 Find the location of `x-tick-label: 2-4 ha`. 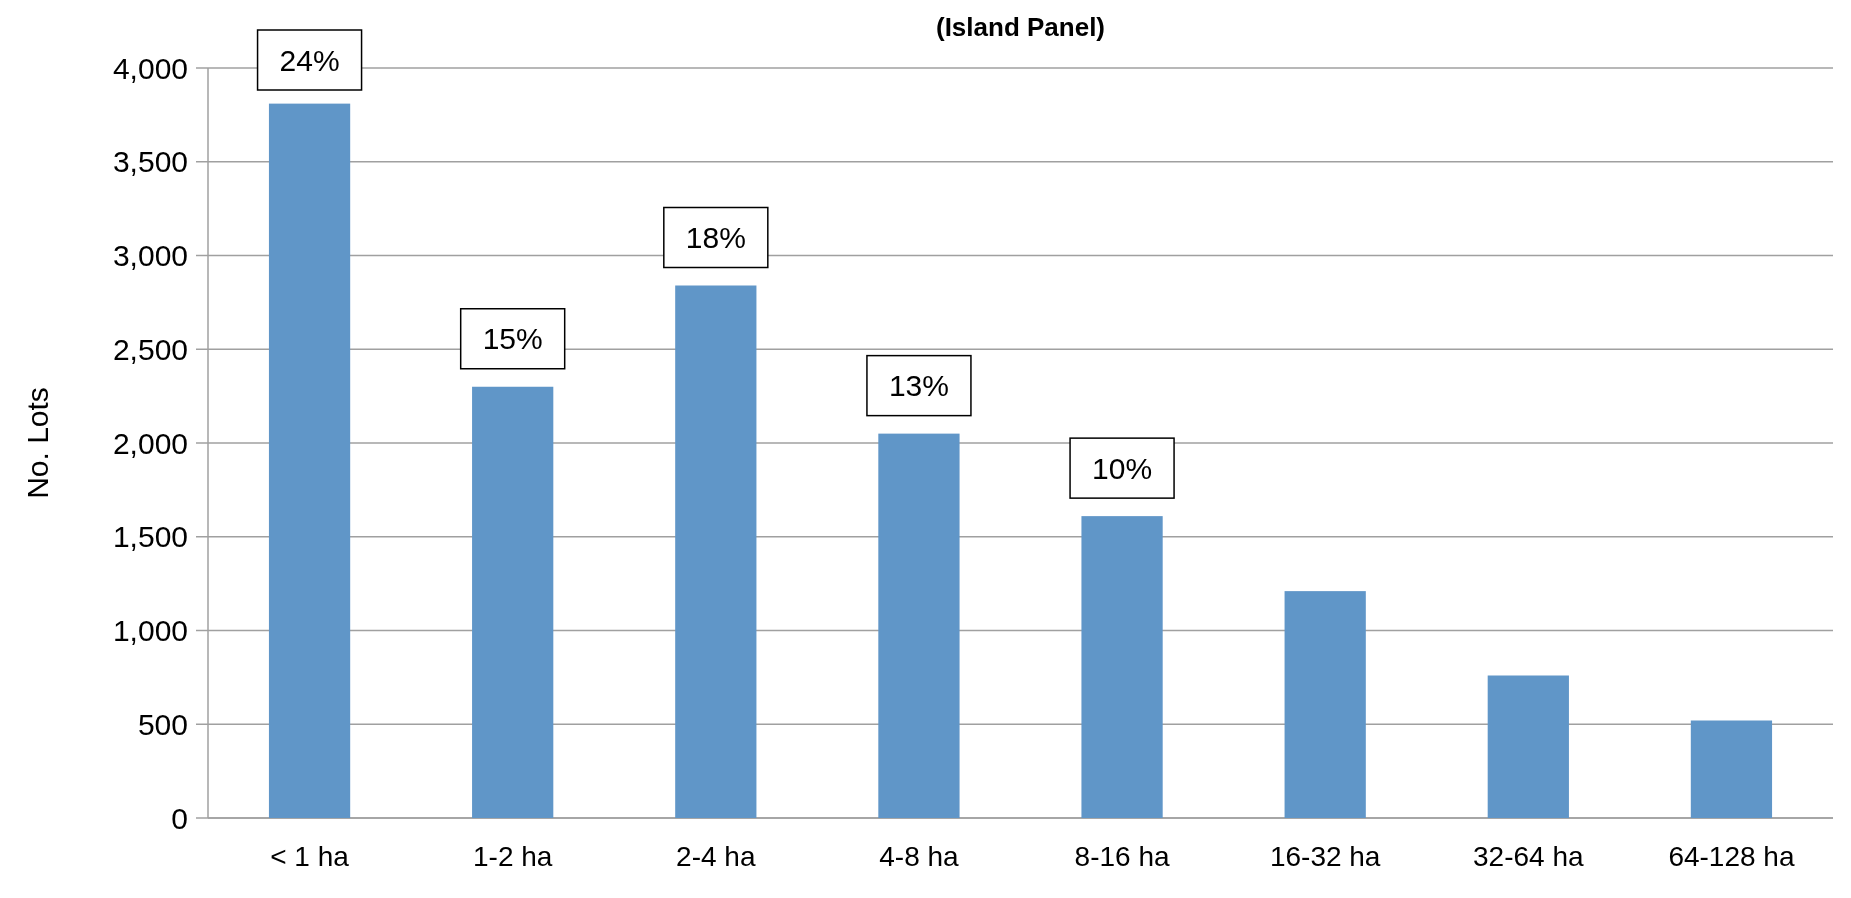

x-tick-label: 2-4 ha is located at coordinates (716, 856).